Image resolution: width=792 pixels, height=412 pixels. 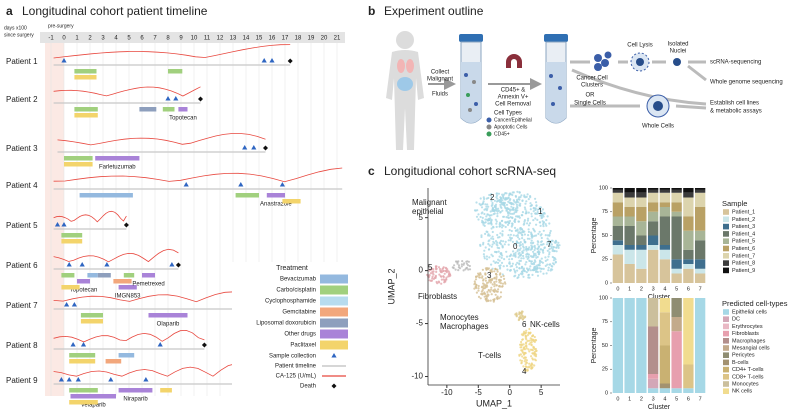 I want to click on cluster-annotation: NK-cells, so click(x=545, y=324).